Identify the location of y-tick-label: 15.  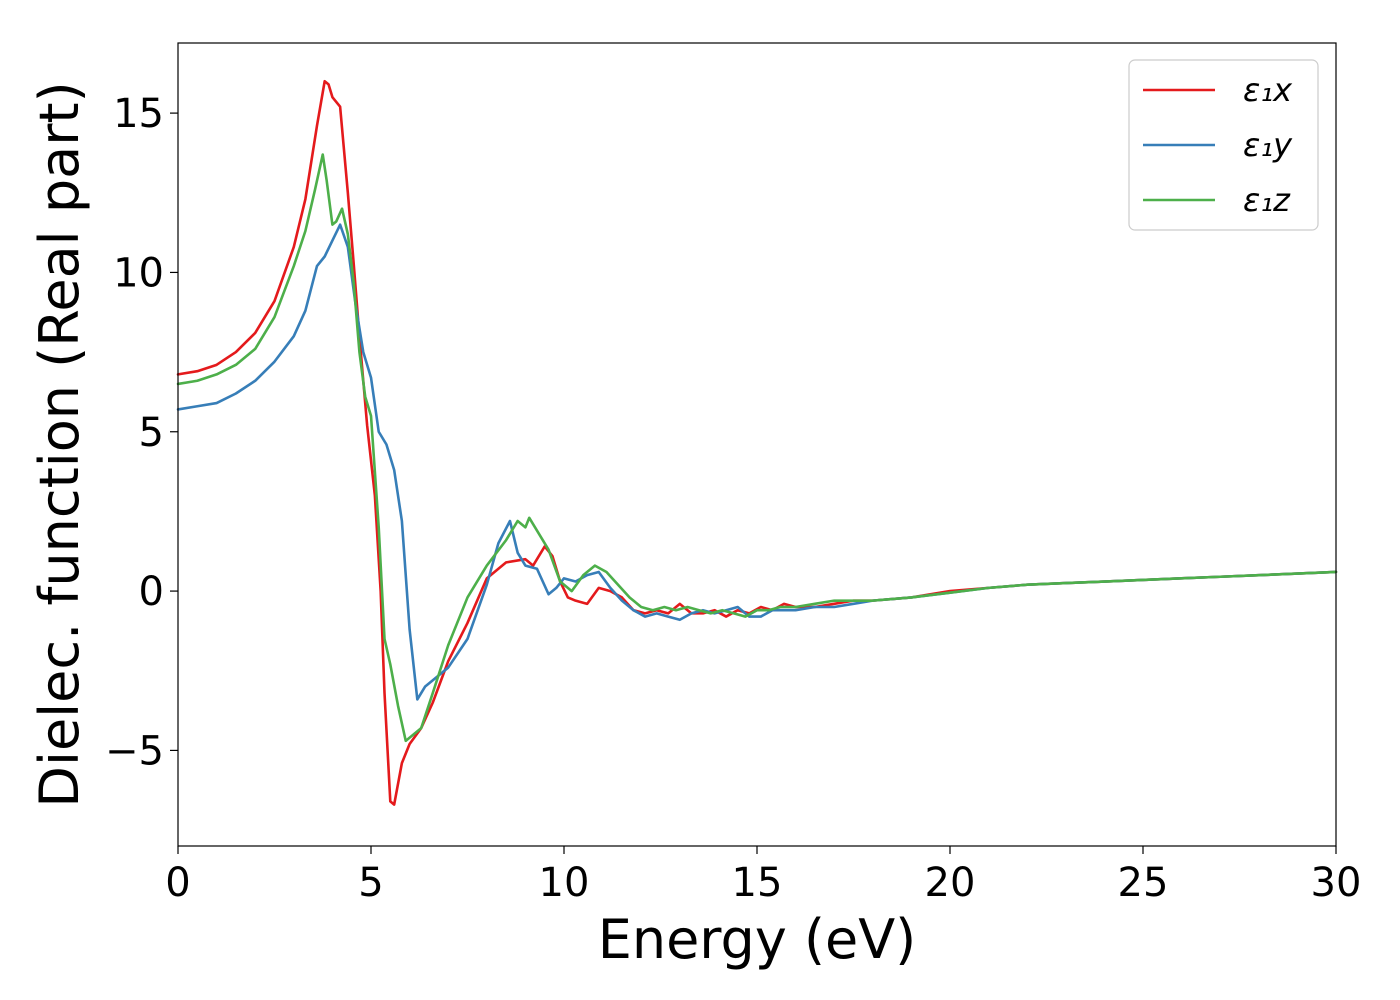
(138, 114).